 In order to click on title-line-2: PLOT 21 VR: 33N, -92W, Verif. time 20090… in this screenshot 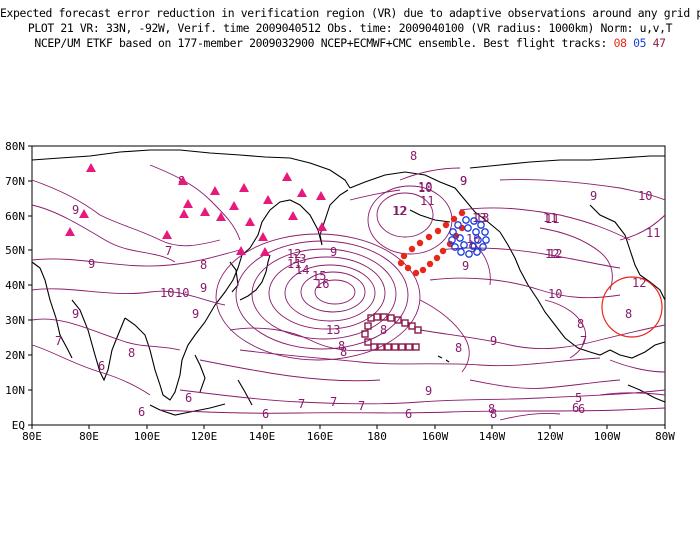, I will do `click(350, 28)`.